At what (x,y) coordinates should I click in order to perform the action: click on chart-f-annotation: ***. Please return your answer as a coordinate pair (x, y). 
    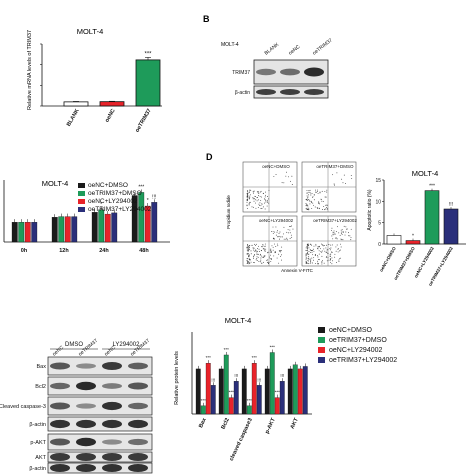
    Looking at the image, I should click on (209, 357).